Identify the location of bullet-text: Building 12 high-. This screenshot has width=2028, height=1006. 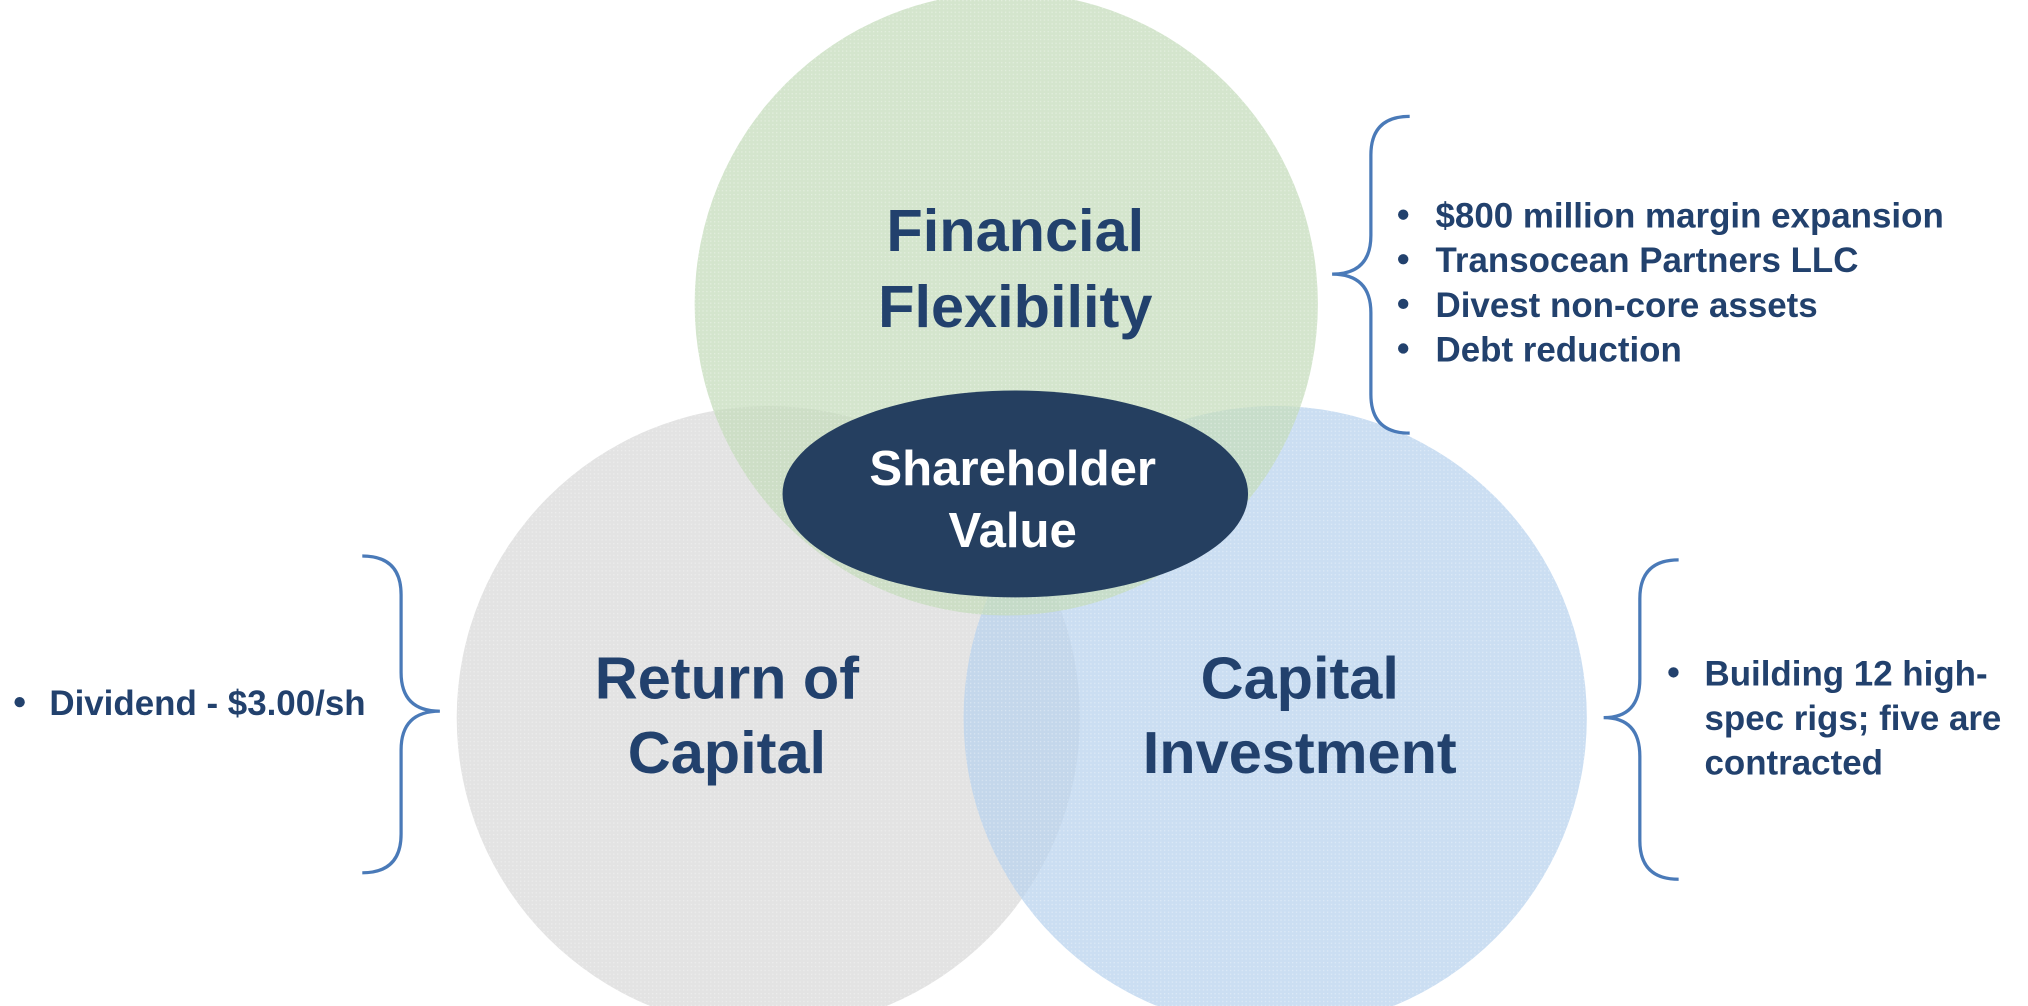
(1845, 673).